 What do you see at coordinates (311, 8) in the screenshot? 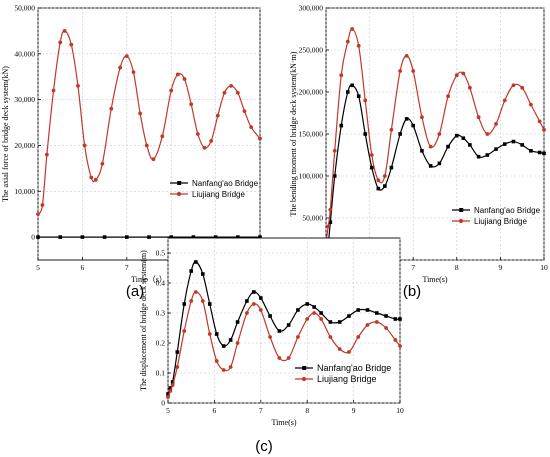
I see `y-tick-label: 300,000` at bounding box center [311, 8].